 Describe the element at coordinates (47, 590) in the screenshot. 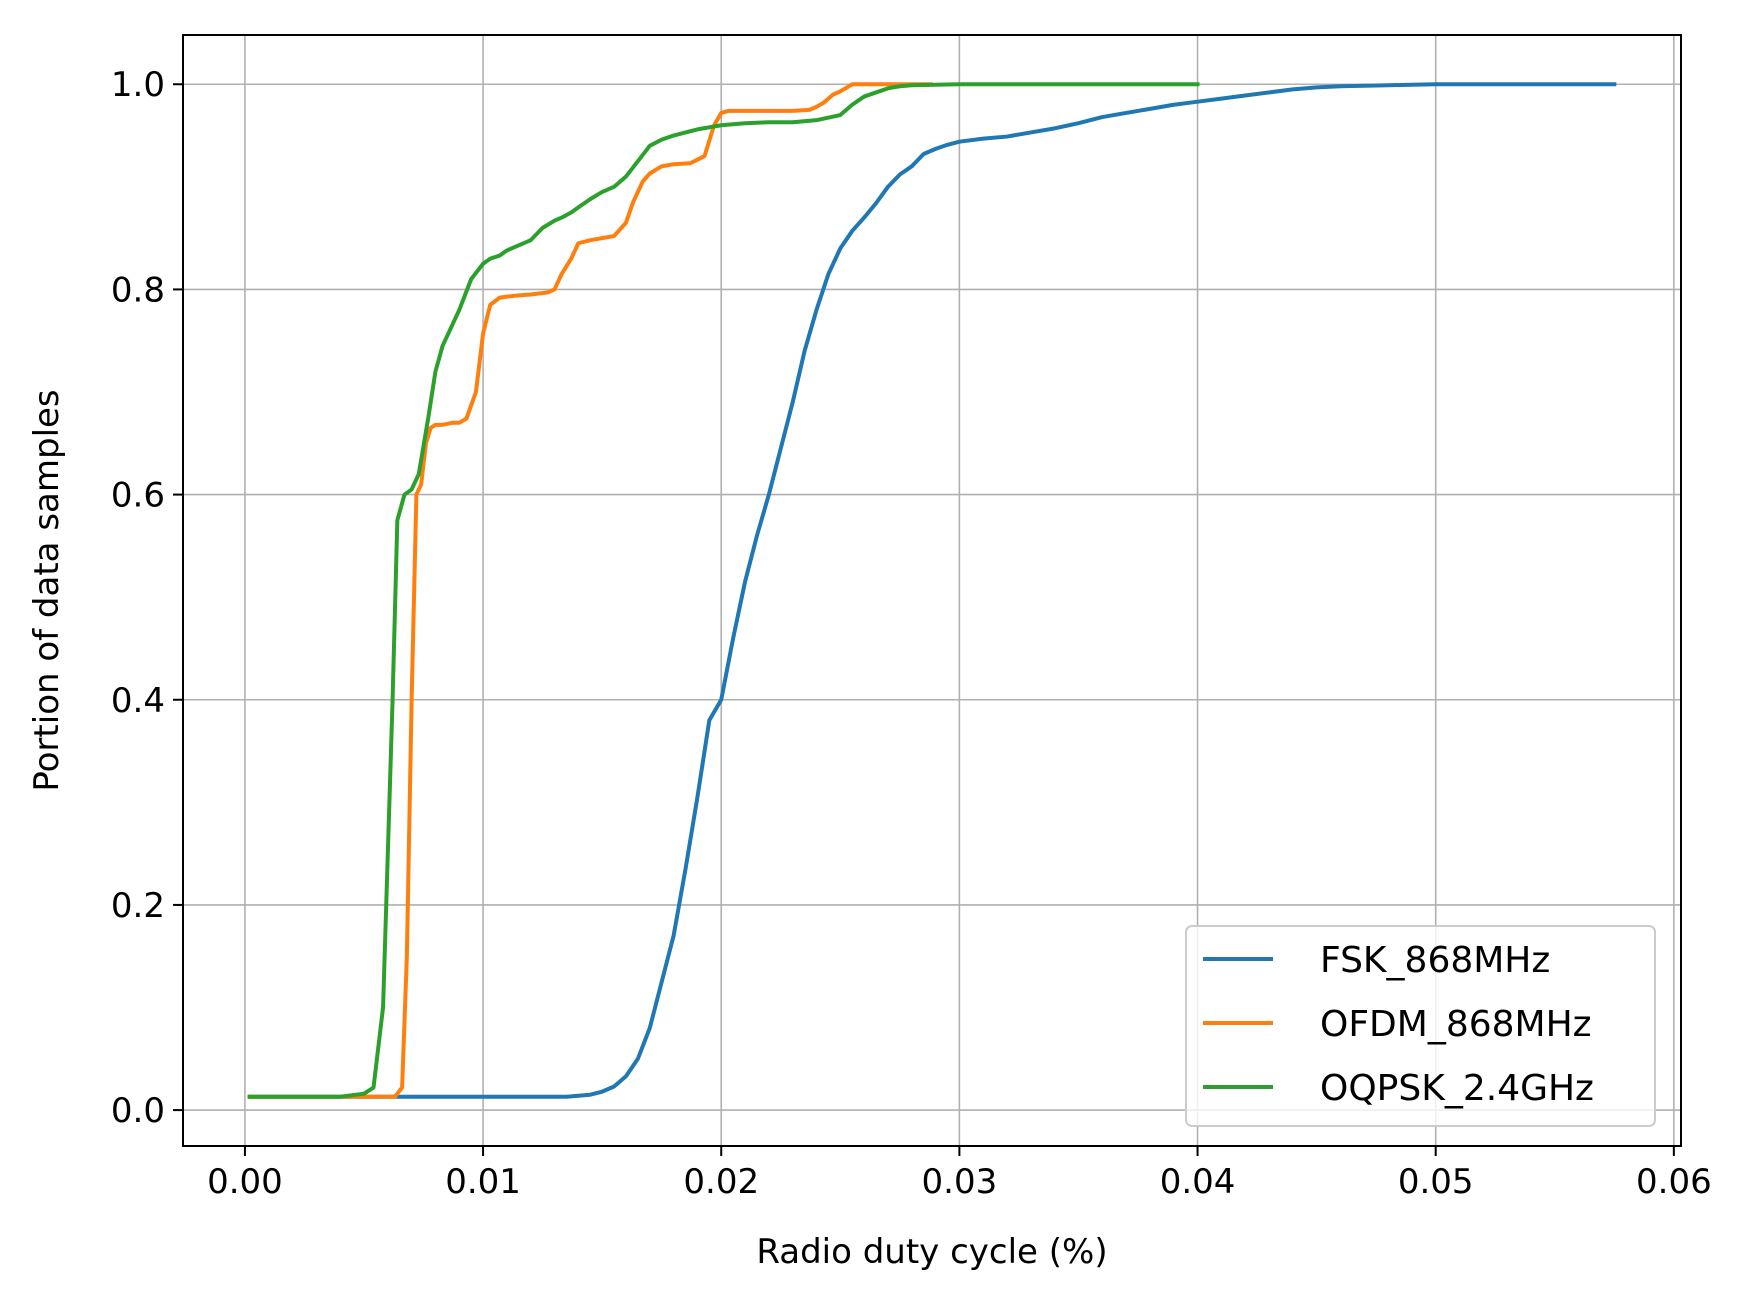

I see `y-axis-label: Portion of data samples` at that location.